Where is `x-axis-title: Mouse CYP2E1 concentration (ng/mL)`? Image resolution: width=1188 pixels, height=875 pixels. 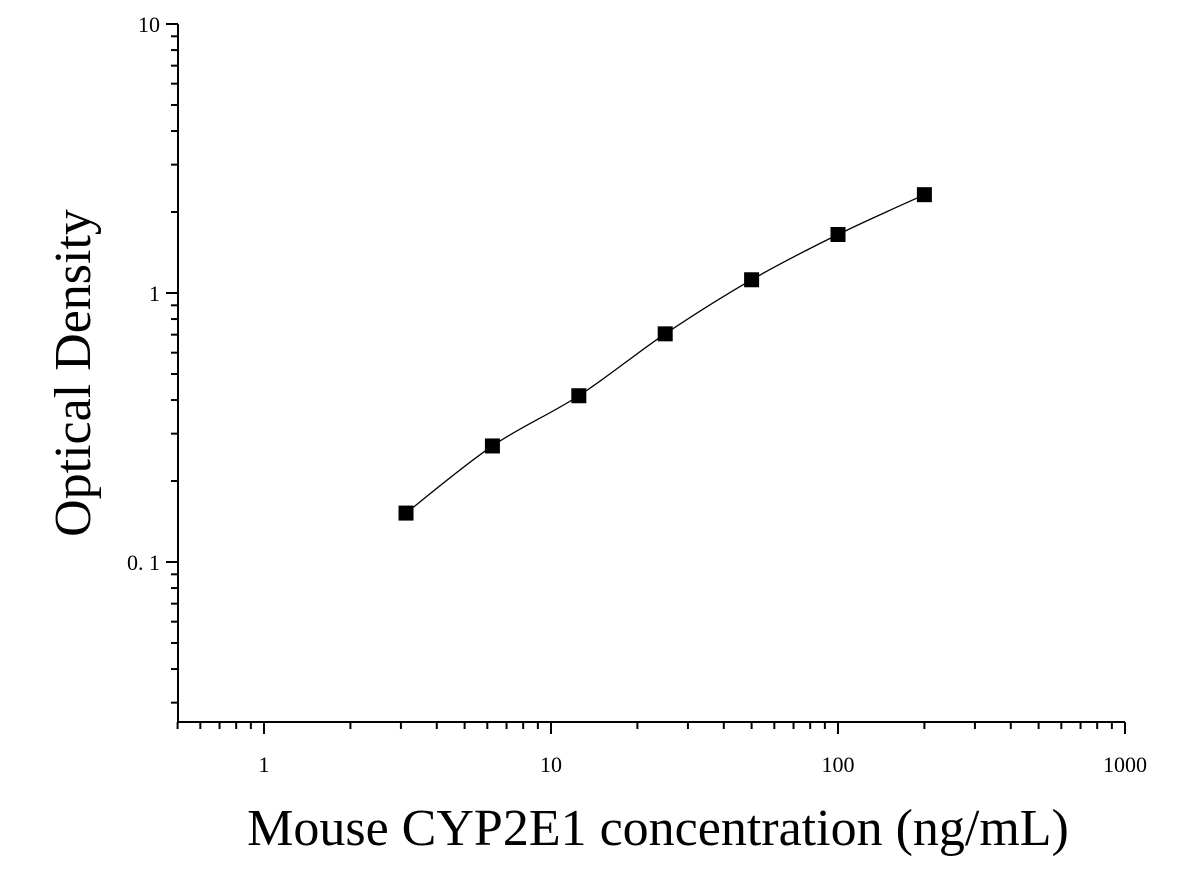 x-axis-title: Mouse CYP2E1 concentration (ng/mL) is located at coordinates (658, 828).